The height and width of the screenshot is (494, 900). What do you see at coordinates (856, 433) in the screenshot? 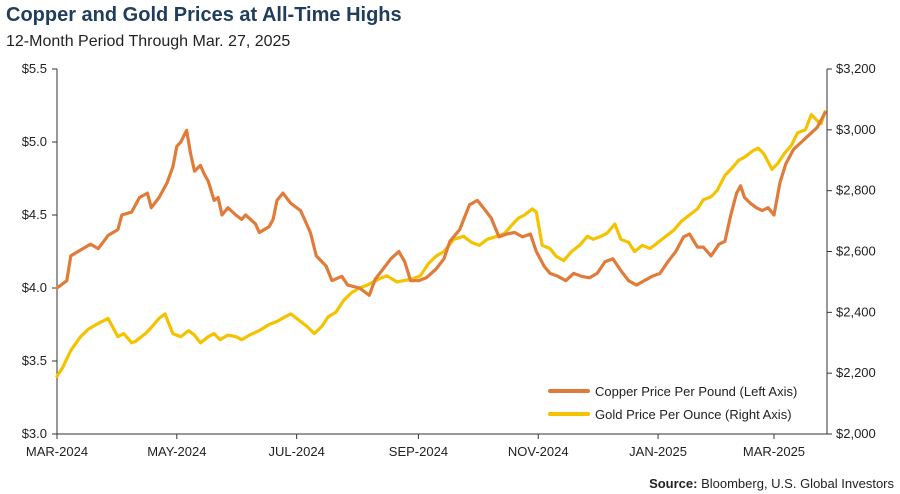
I see `right-y-tick-label: $2,000` at bounding box center [856, 433].